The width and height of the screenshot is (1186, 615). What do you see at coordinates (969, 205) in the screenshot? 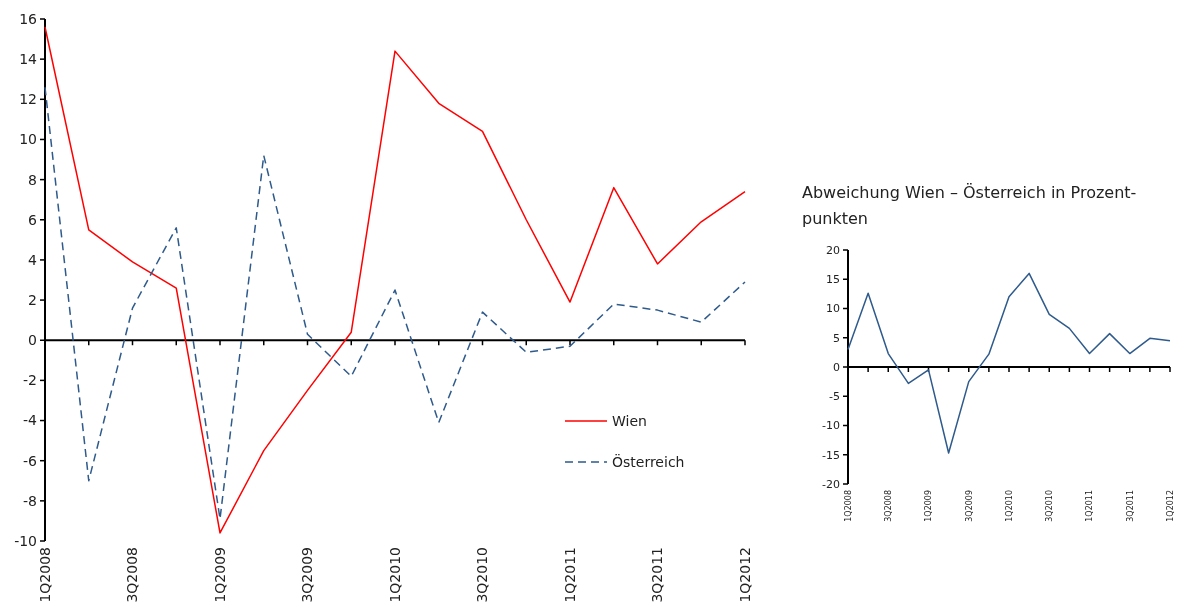
I see `chart-title: Abweichung Wien – Österreich in Prozent-punkten` at bounding box center [969, 205].